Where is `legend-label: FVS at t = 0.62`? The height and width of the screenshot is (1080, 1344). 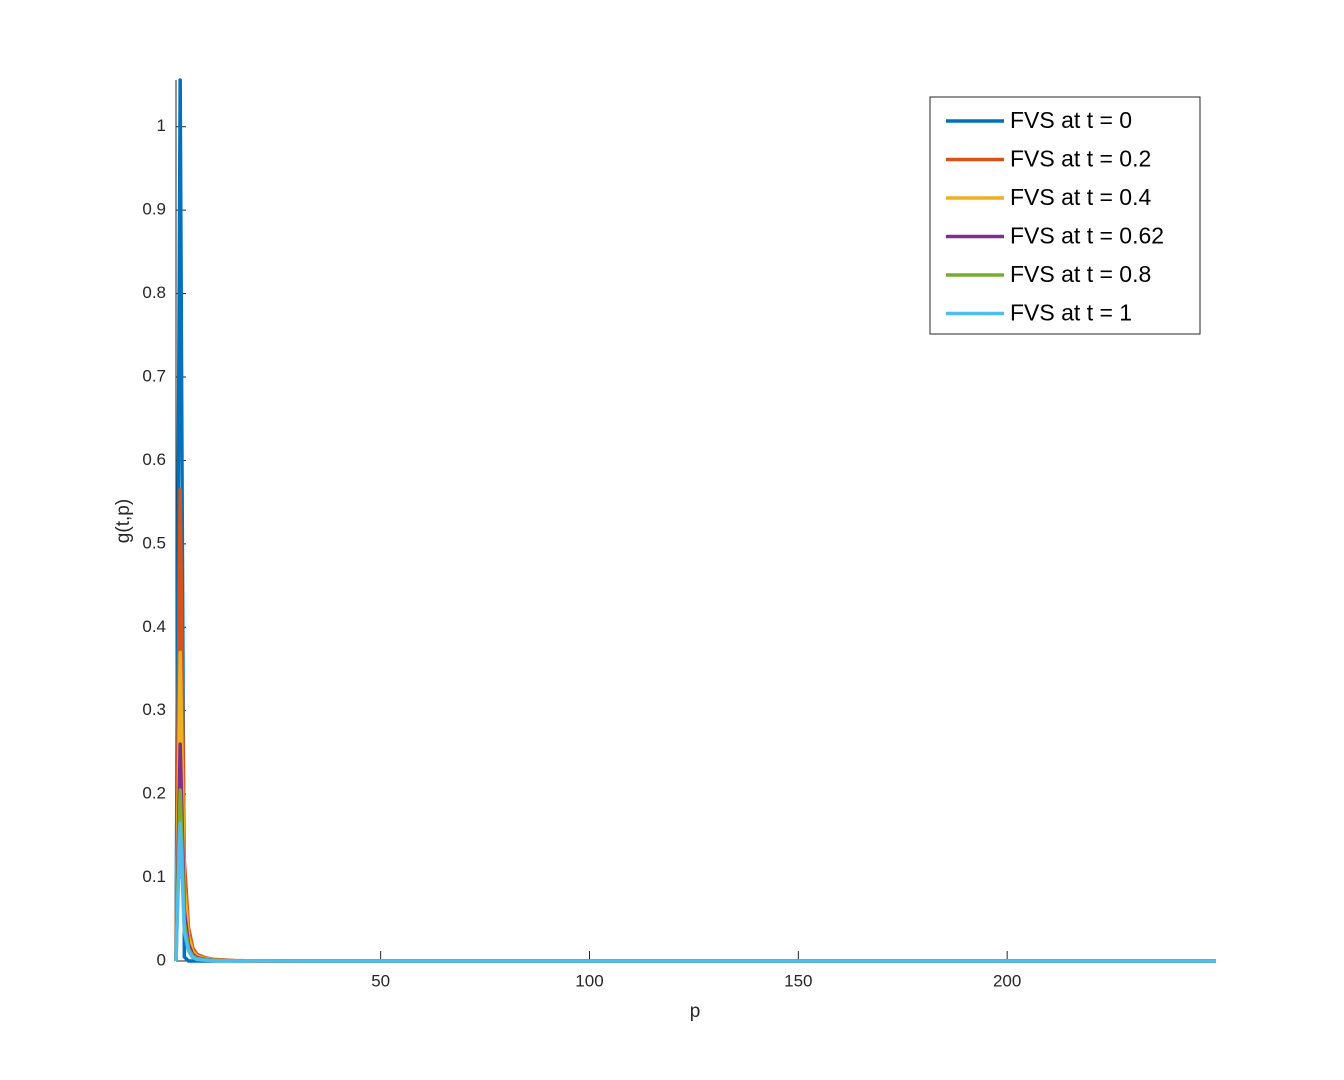 legend-label: FVS at t = 0.62 is located at coordinates (1087, 236).